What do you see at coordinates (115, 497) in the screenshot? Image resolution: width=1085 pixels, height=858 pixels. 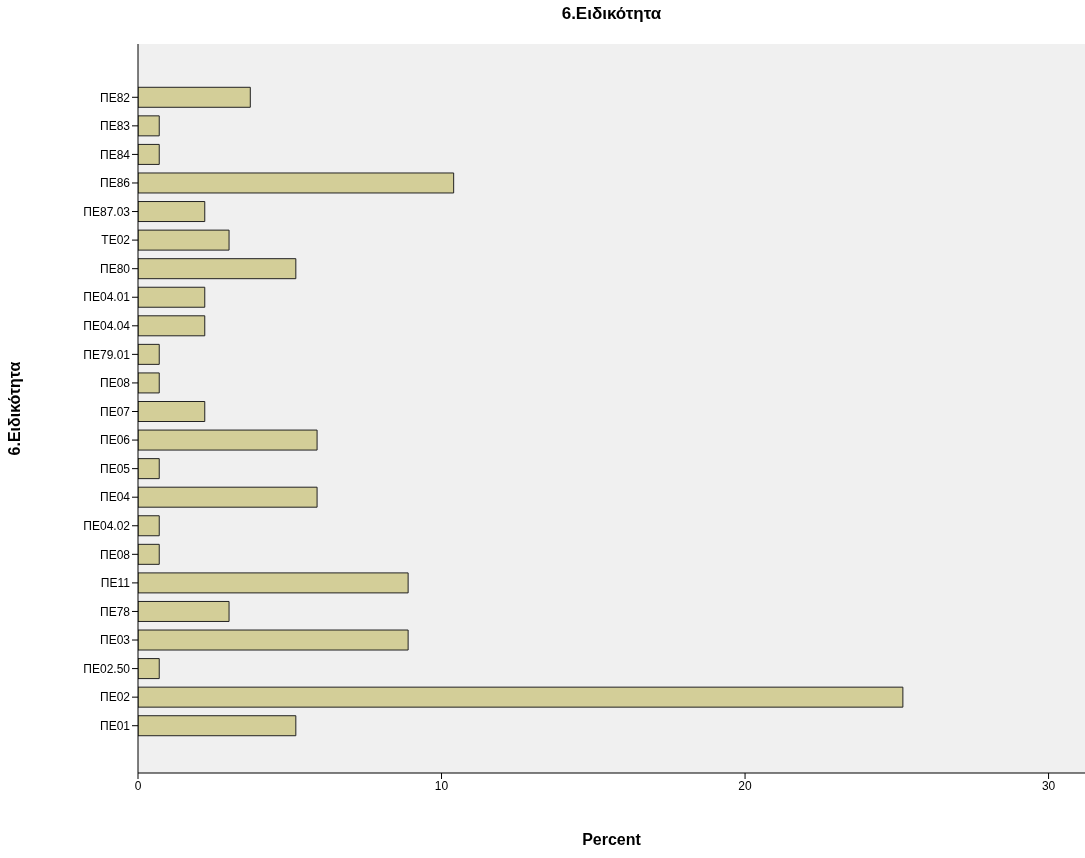 I see `y-tick-label: ΠΕ04` at bounding box center [115, 497].